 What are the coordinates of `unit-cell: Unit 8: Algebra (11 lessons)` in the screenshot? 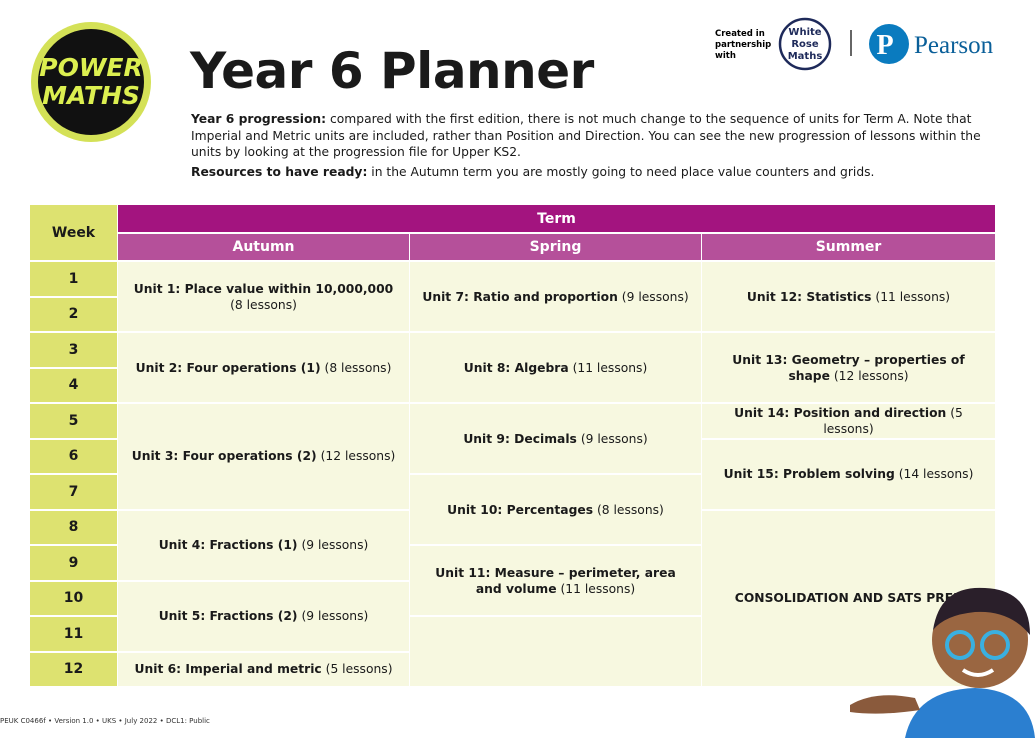 It's located at (555, 367).